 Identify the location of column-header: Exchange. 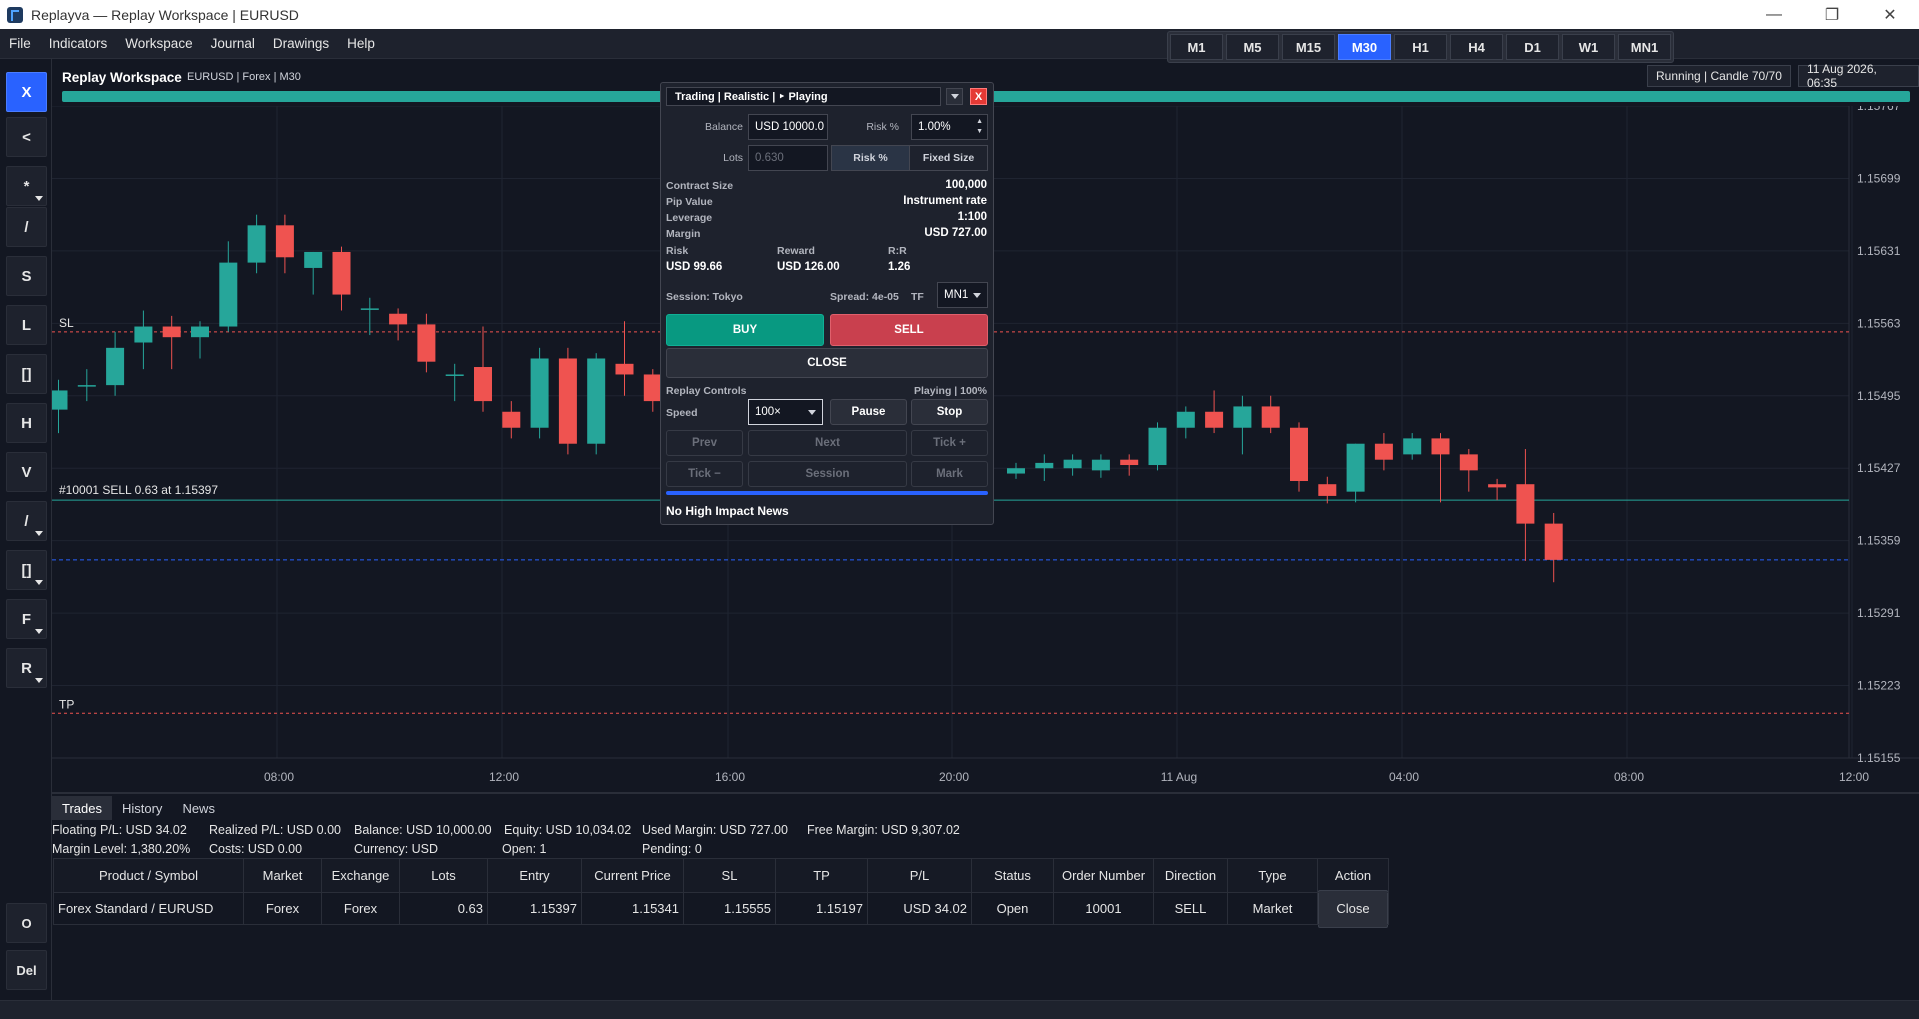
(360, 875).